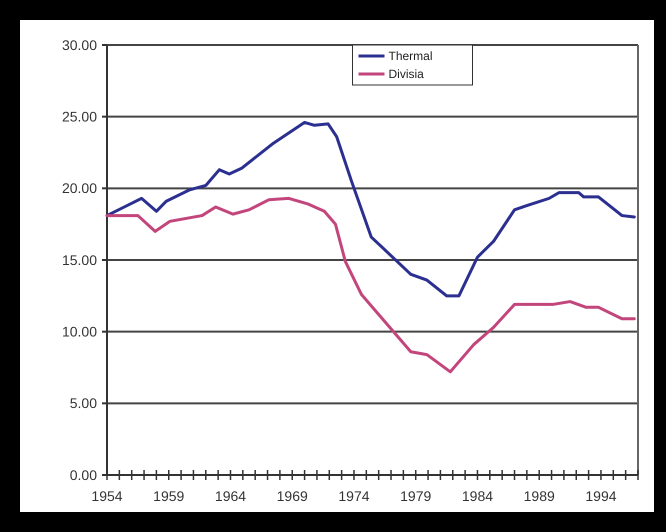 The height and width of the screenshot is (532, 666). What do you see at coordinates (84, 474) in the screenshot?
I see `y-tick-label: 0.00` at bounding box center [84, 474].